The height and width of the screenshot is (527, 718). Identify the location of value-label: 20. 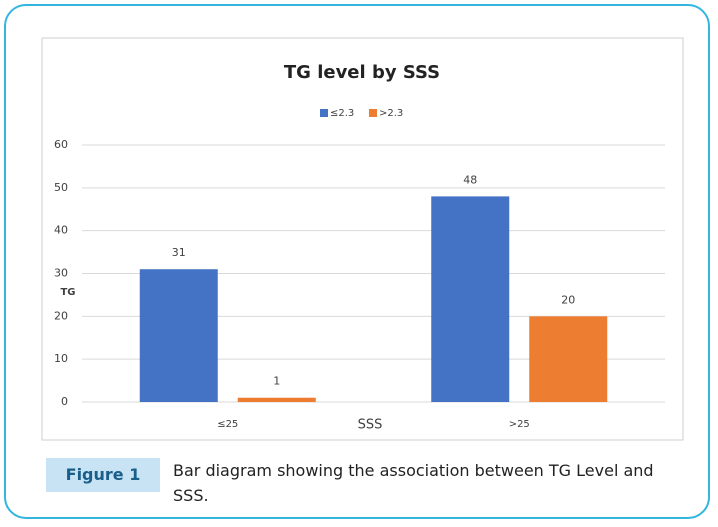
(568, 299).